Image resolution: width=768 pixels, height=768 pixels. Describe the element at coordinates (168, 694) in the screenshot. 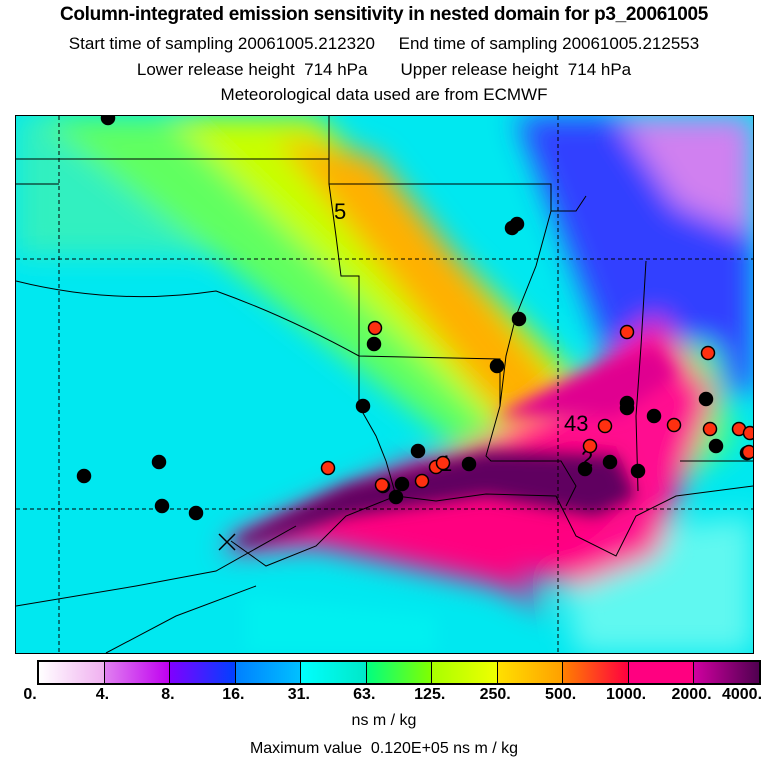

I see `colorbar-tick-label: 8.` at that location.